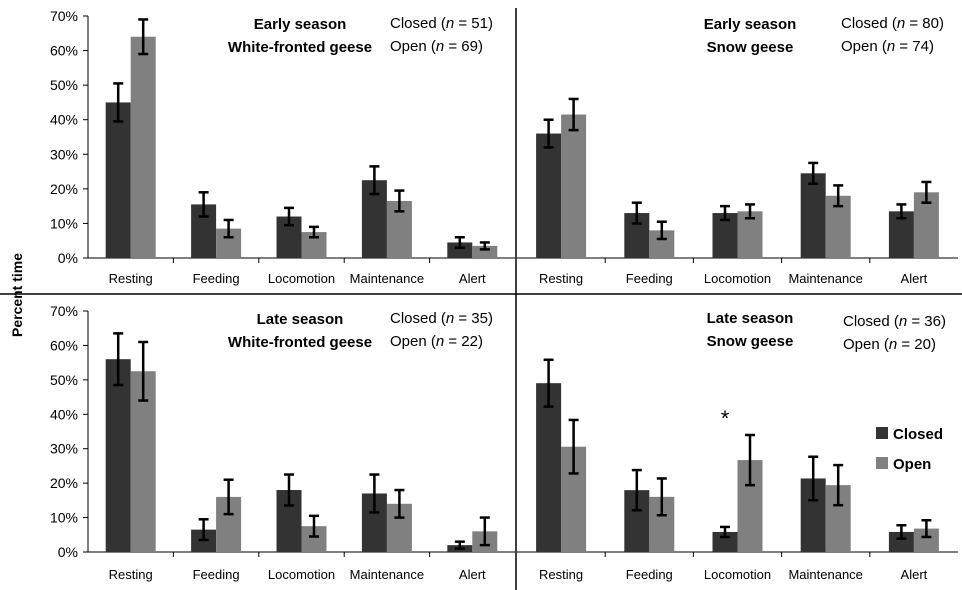 This screenshot has width=962, height=590. I want to click on sample-size: Closed (n = 51), so click(441, 23).